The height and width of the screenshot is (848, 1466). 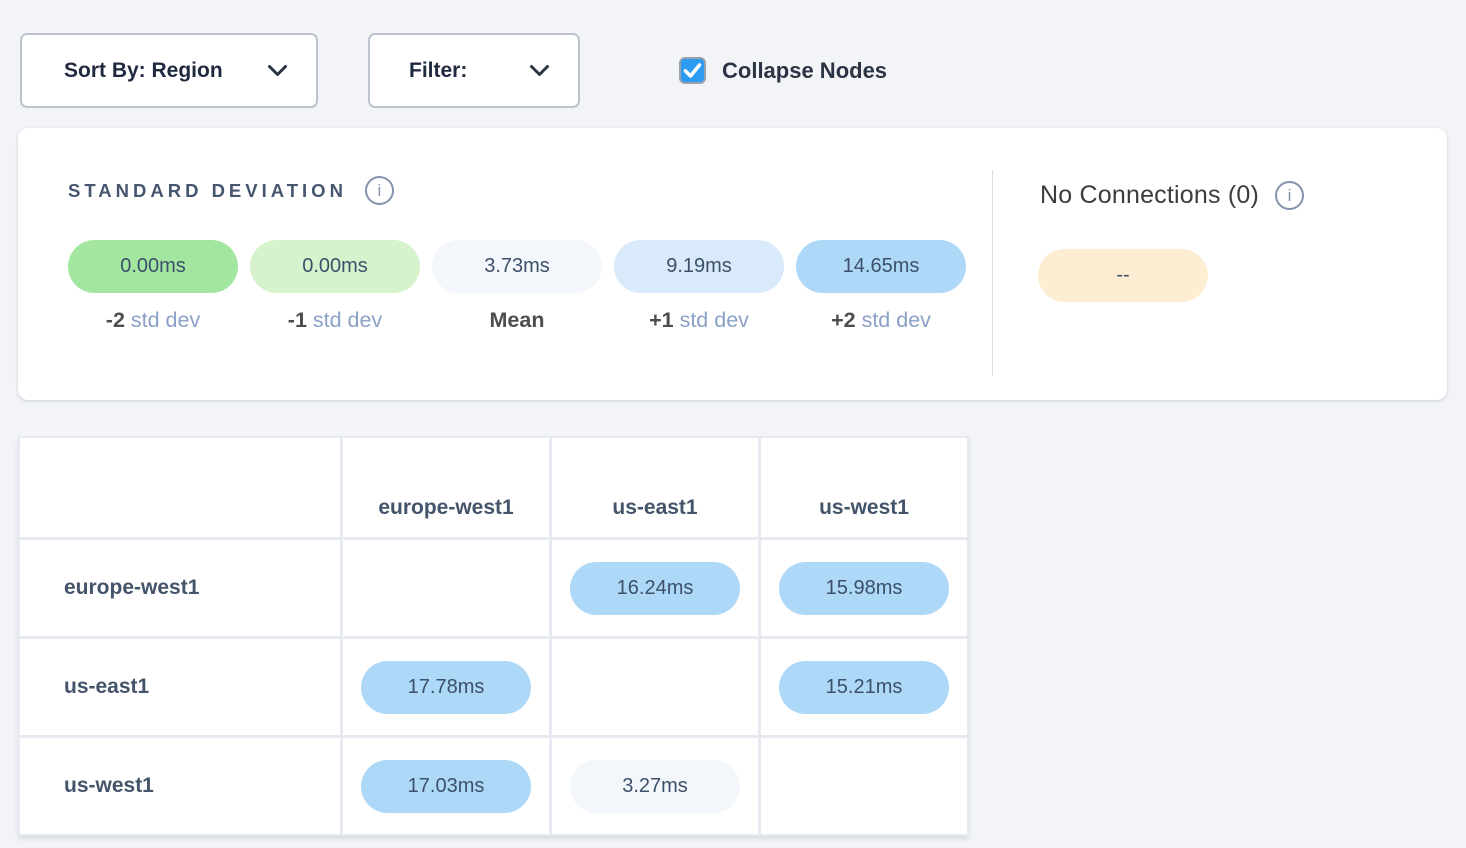 What do you see at coordinates (864, 487) in the screenshot?
I see `matrix-column-header: us-west1` at bounding box center [864, 487].